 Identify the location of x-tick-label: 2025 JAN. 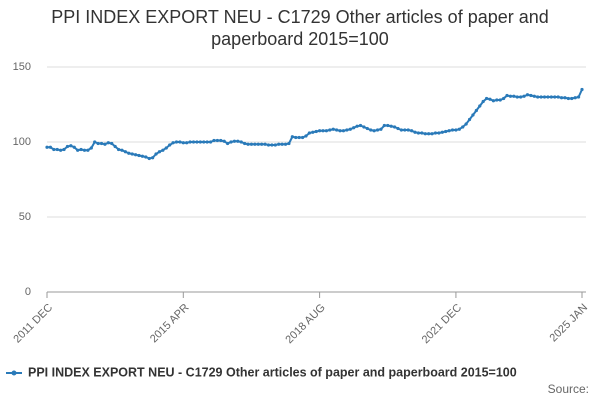
(569, 323).